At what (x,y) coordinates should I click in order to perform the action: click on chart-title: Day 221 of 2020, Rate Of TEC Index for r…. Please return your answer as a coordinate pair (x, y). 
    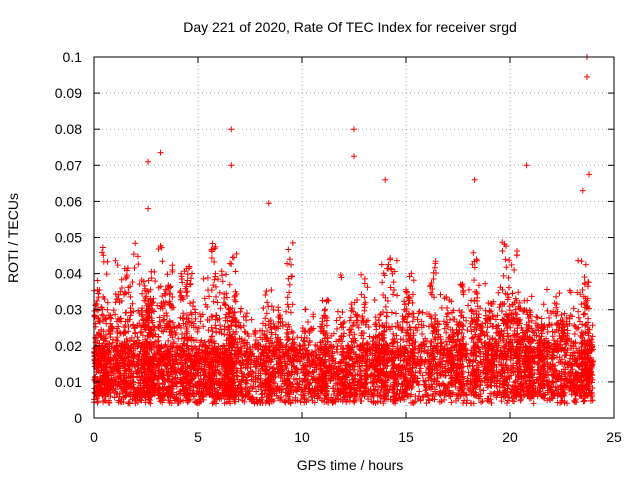
    Looking at the image, I should click on (350, 27).